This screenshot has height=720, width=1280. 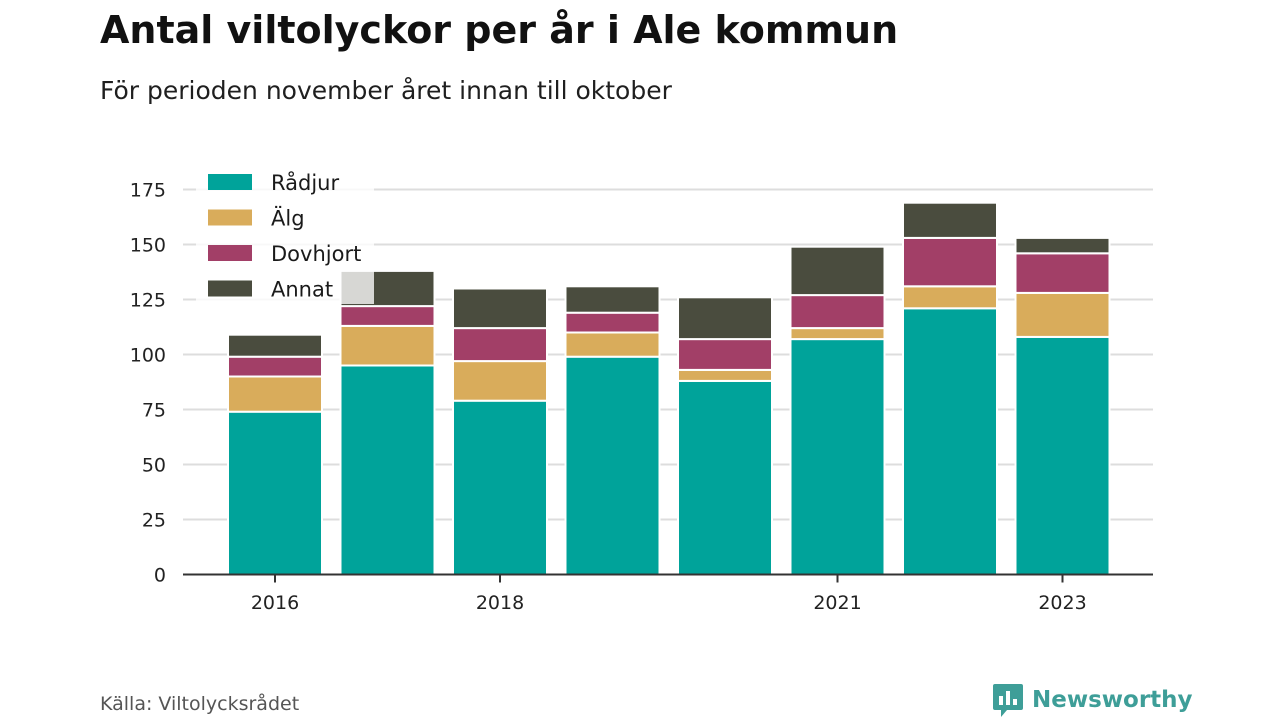 I want to click on legend-swatch-älg, so click(x=230, y=217).